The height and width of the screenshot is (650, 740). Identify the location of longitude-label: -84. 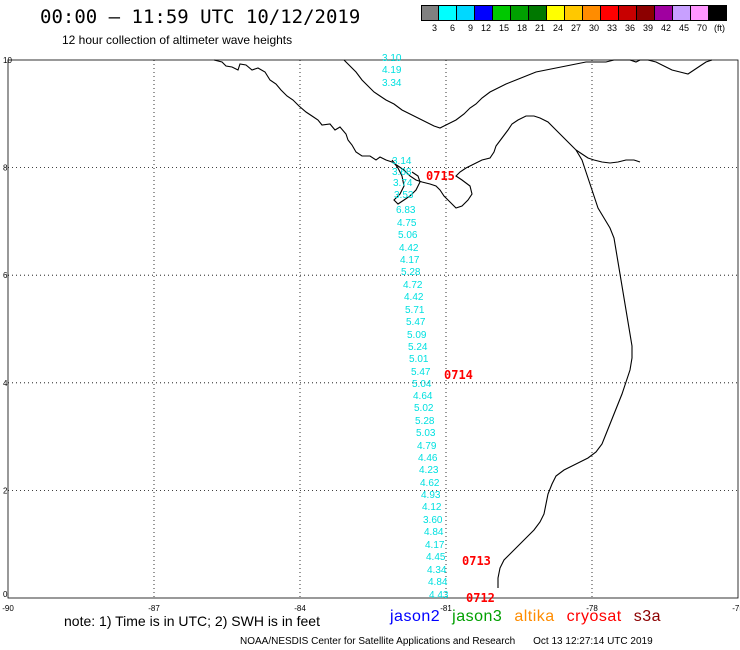
(300, 608).